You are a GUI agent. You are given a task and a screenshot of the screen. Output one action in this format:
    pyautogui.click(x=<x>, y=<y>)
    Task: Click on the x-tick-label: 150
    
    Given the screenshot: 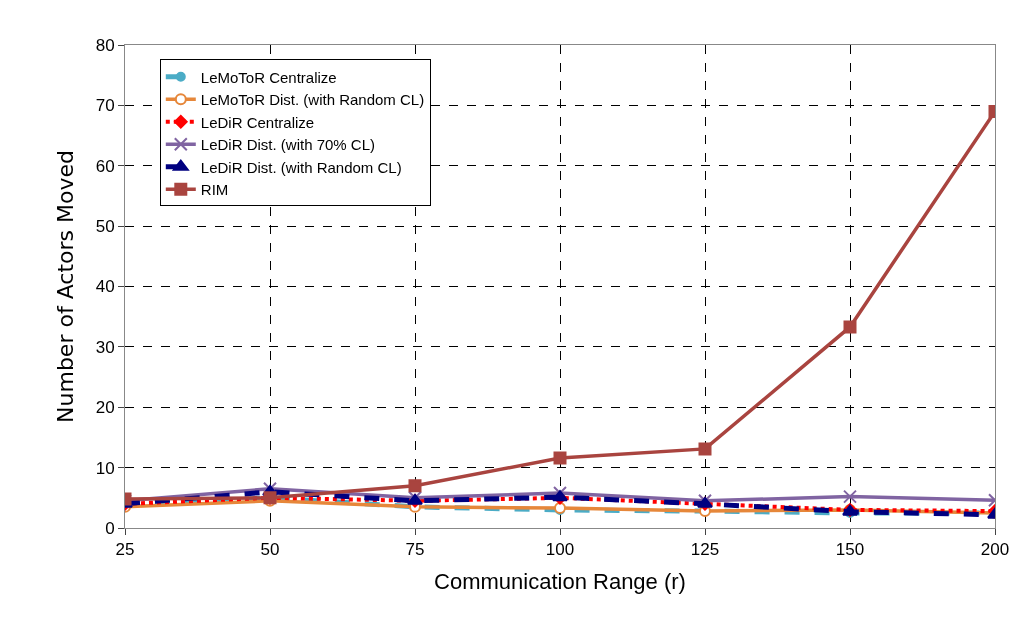 What is the action you would take?
    pyautogui.click(x=850, y=550)
    